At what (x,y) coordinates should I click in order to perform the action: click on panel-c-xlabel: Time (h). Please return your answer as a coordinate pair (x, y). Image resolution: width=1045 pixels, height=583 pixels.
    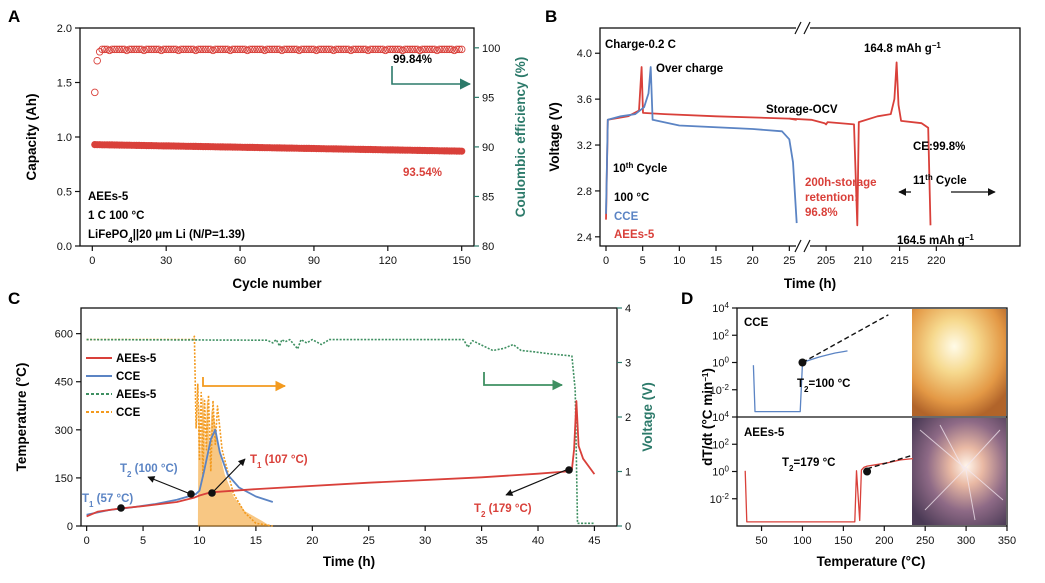
    Looking at the image, I should click on (349, 561).